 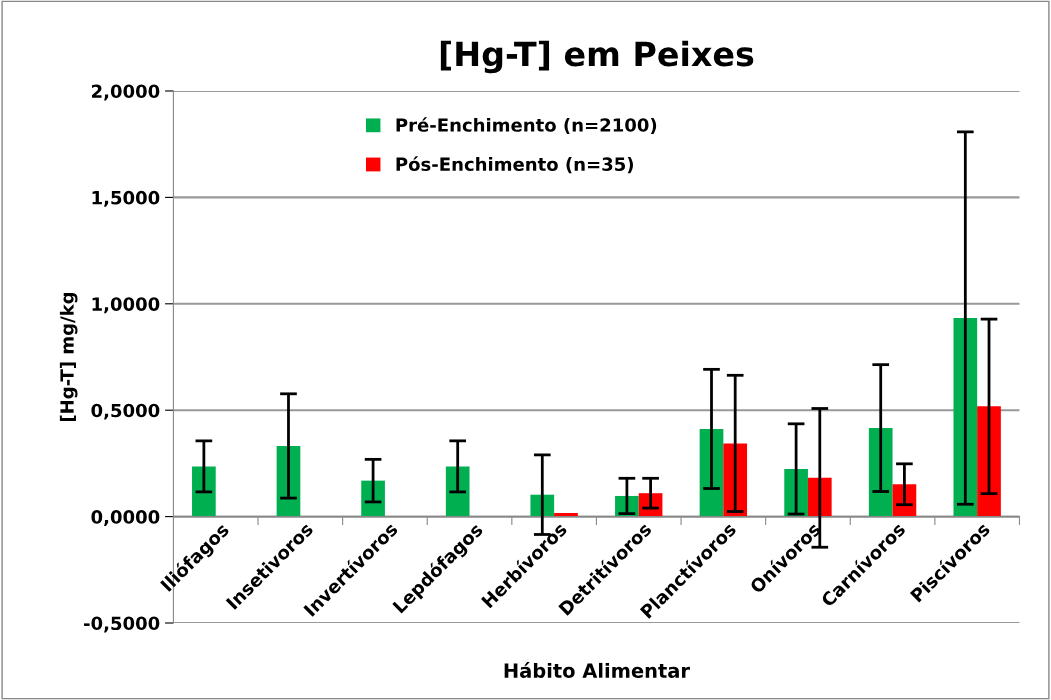 I want to click on y-tick-label: 2,0000, so click(x=125, y=92).